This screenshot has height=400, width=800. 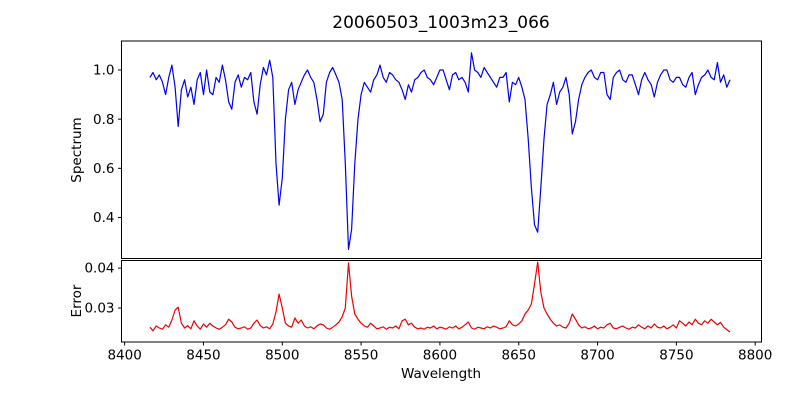 What do you see at coordinates (103, 120) in the screenshot?
I see `spectrum-ytick-label: 0.8` at bounding box center [103, 120].